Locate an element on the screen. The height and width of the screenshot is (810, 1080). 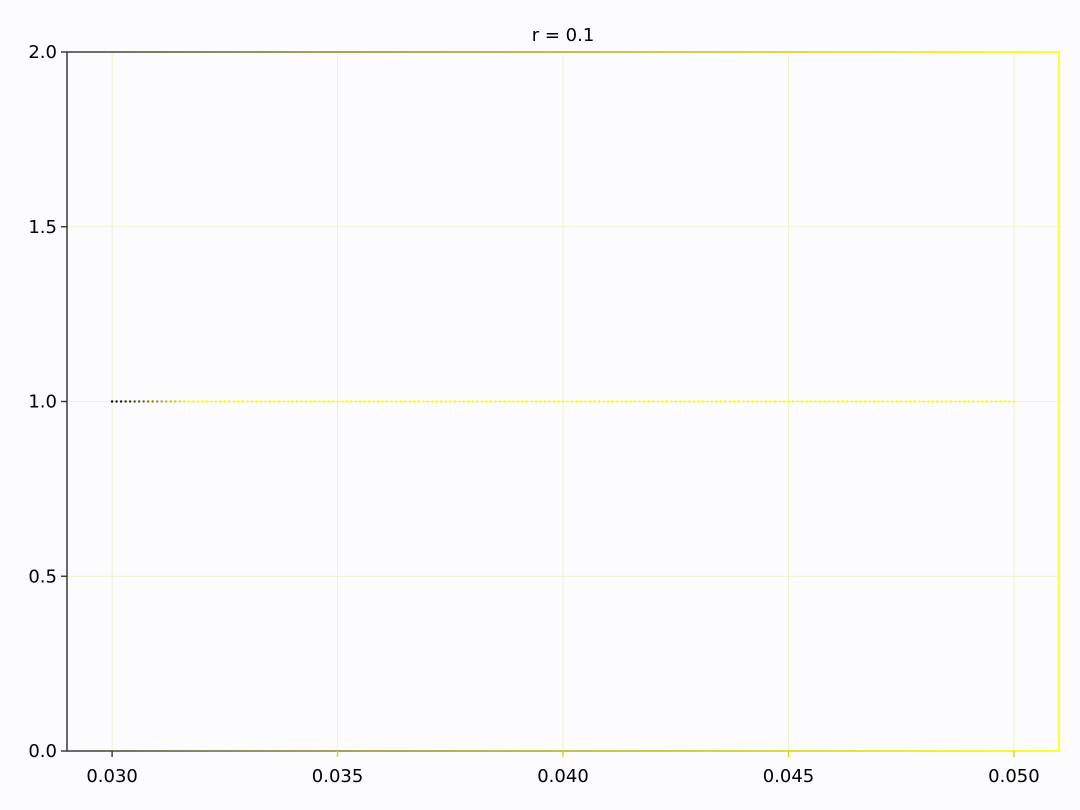
y-tick-label: 1.0 is located at coordinates (42, 402).